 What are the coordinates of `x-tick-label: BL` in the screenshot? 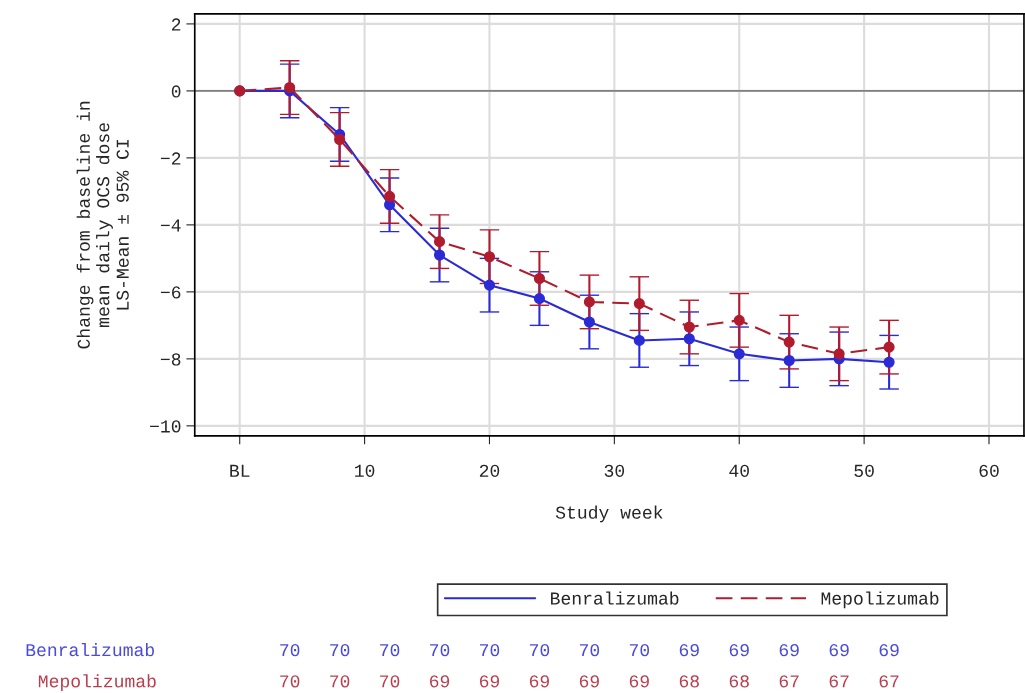 It's located at (240, 470).